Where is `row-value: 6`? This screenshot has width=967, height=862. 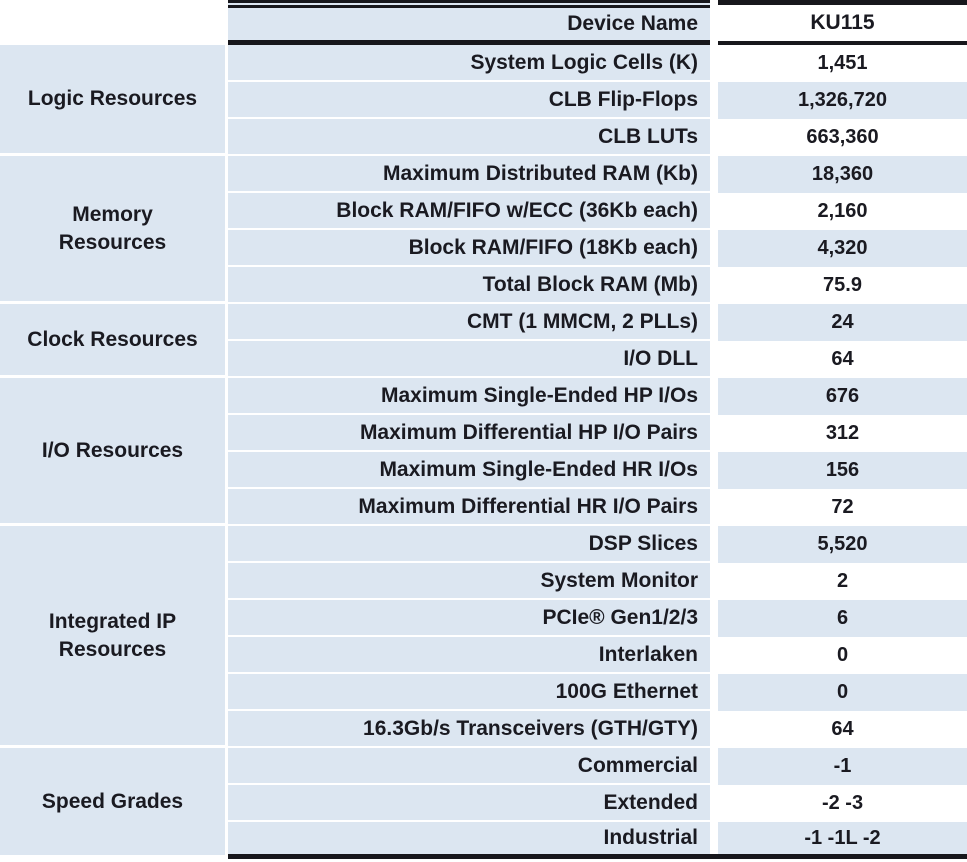
row-value: 6 is located at coordinates (838, 618).